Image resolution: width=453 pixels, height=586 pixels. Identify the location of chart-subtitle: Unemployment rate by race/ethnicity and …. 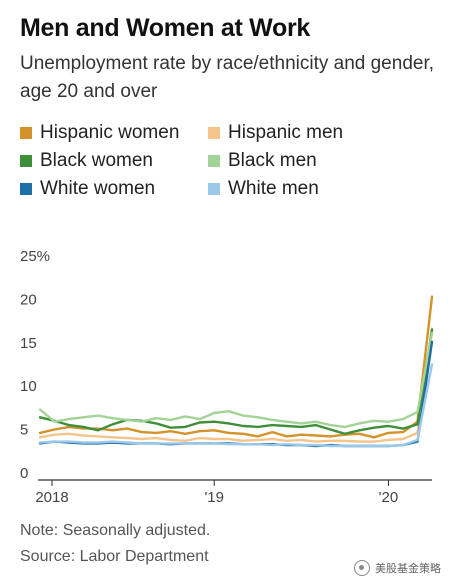
(227, 77).